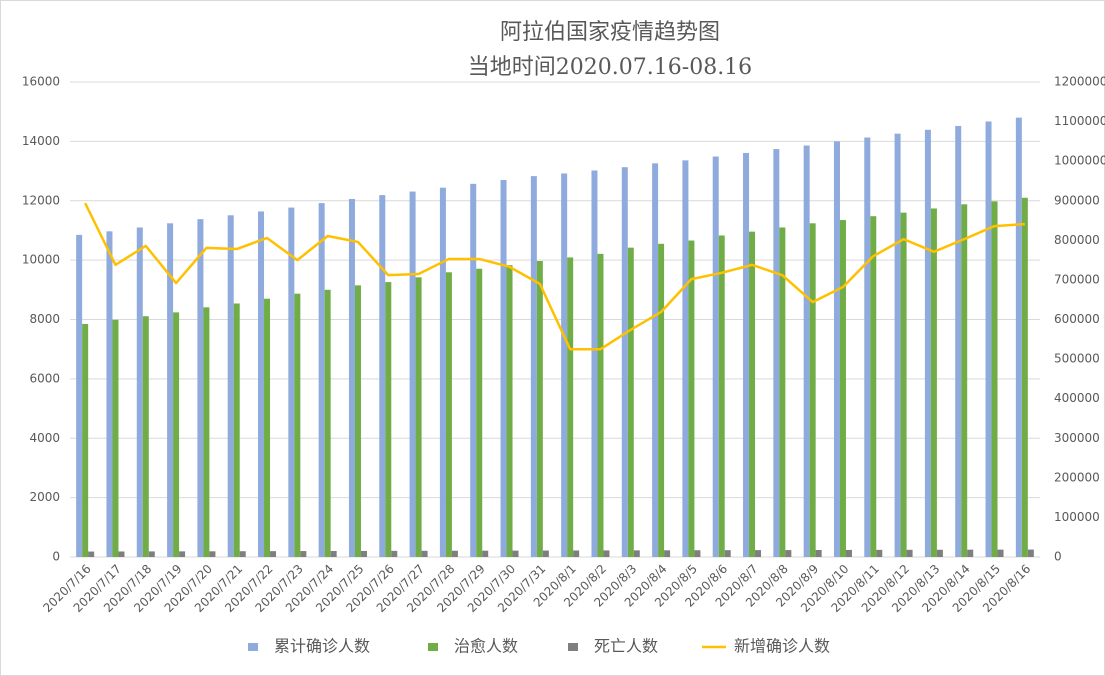 This screenshot has height=676, width=1105. Describe the element at coordinates (1079, 121) in the screenshot. I see `y2-tick-label: 1100000` at that location.